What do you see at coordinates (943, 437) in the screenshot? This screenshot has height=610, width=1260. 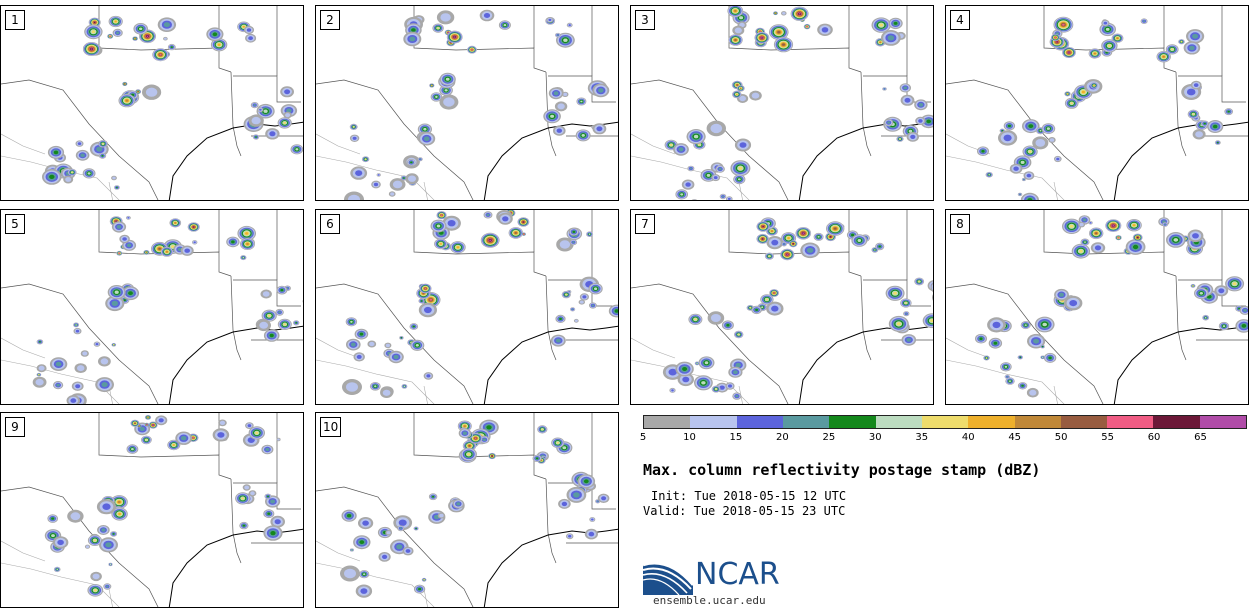 I see `legend-ticks: 5 10 15 20 25 30 35 40 45 50 55 60 65` at bounding box center [943, 437].